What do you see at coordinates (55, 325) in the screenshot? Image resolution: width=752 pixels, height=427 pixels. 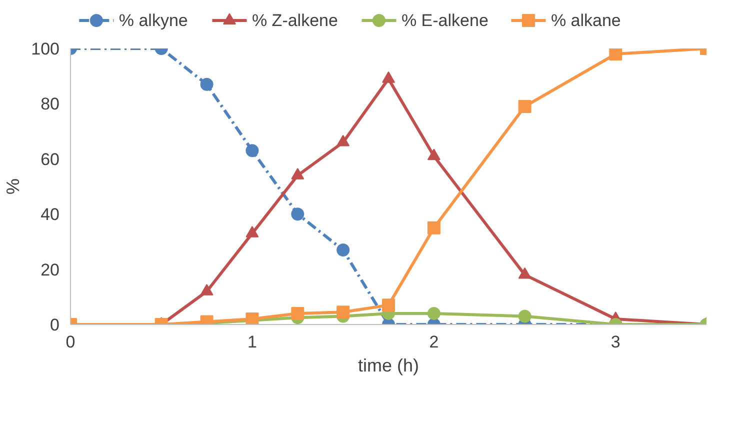 I see `y-tick-label: 0` at bounding box center [55, 325].